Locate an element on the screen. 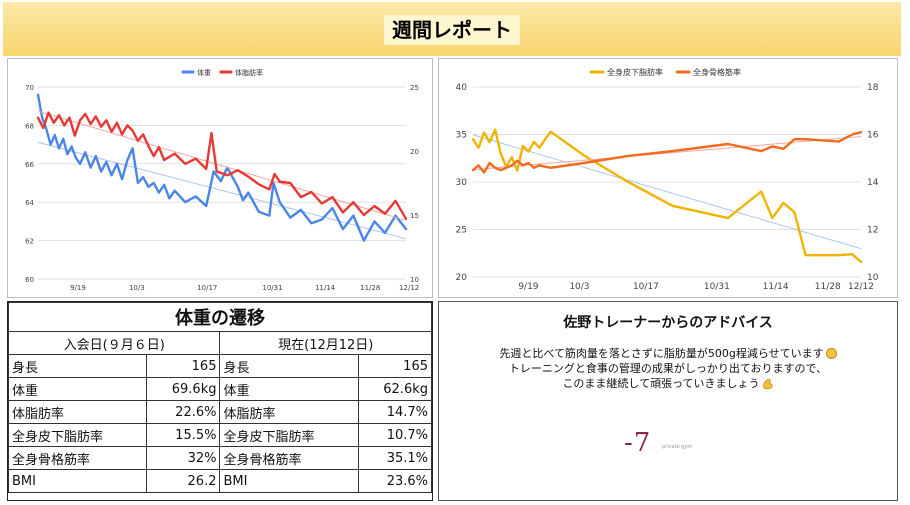  value-before: 69.6kg is located at coordinates (183, 389).